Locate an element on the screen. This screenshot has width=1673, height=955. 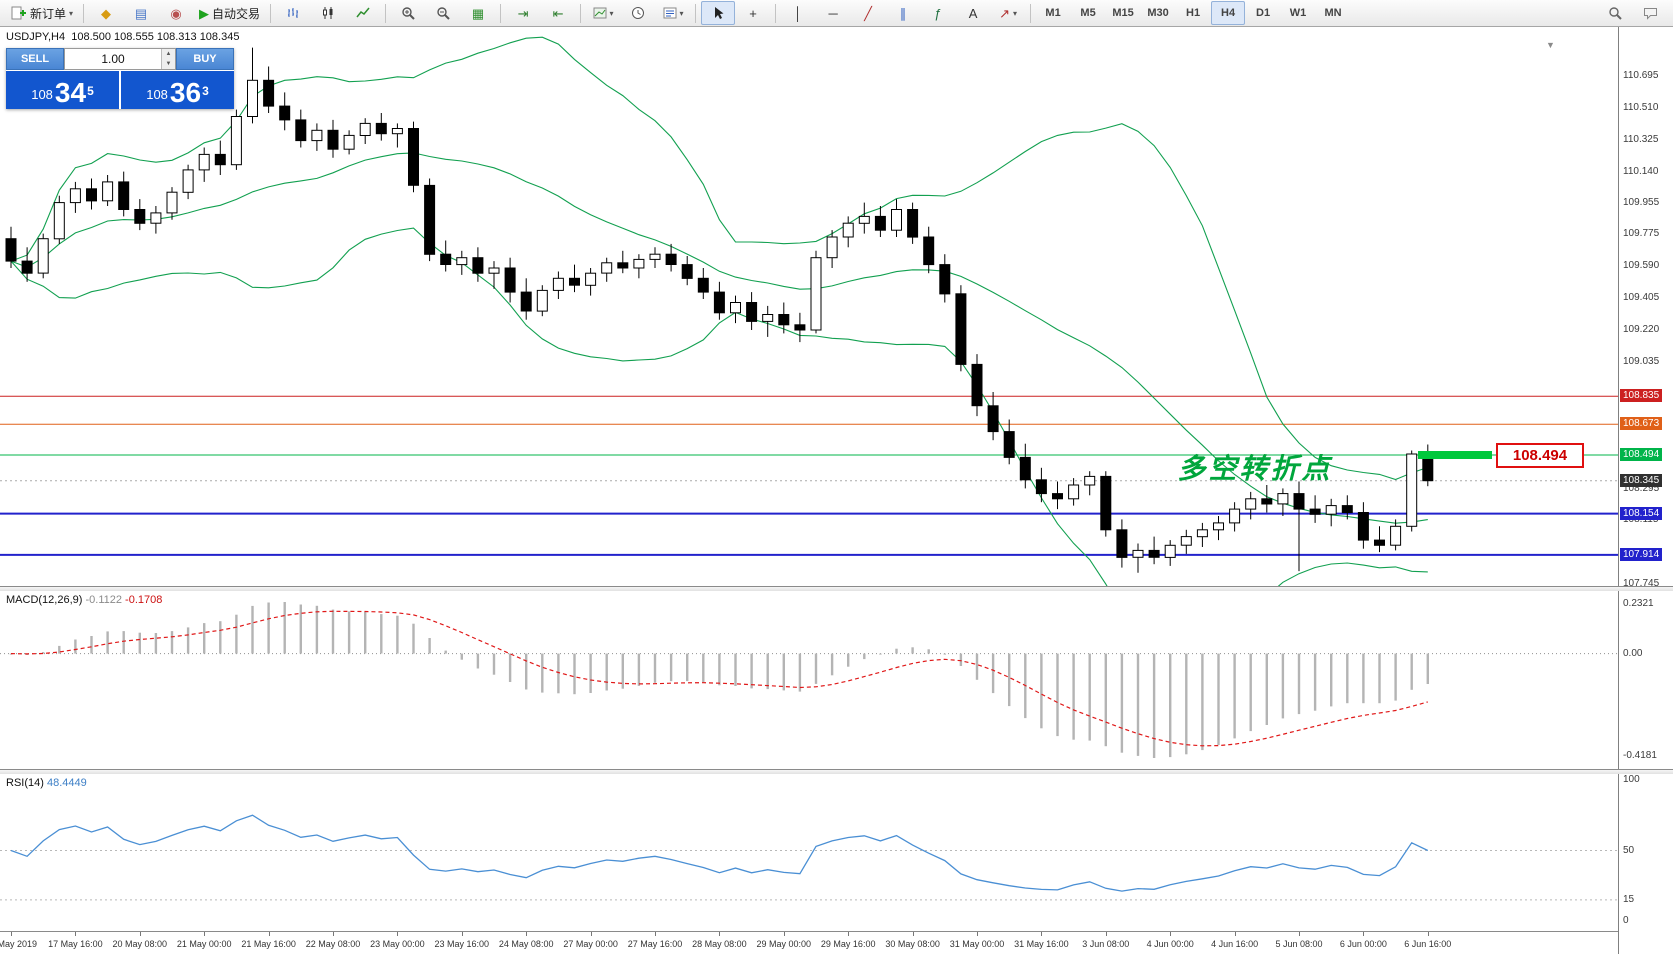
tf-M15: M15 is located at coordinates (1123, 13).